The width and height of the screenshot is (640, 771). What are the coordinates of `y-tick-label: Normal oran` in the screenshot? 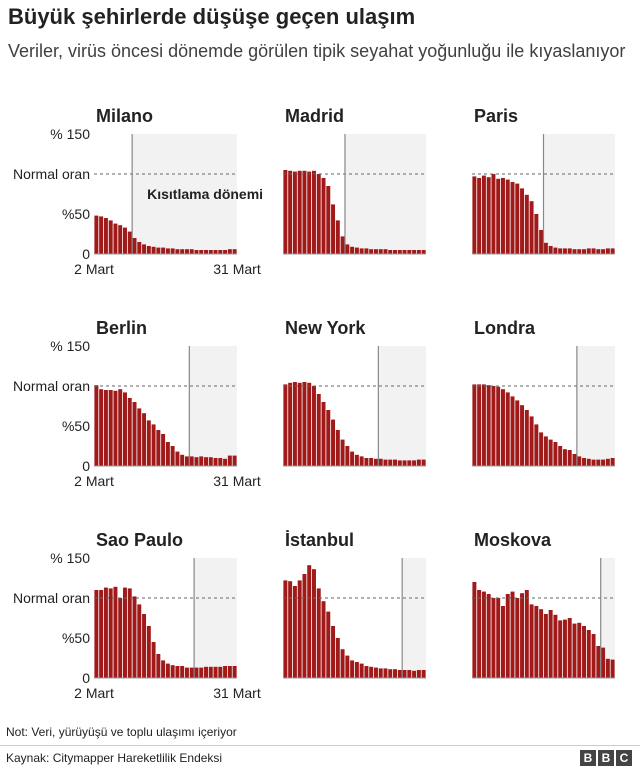 It's located at (51, 174).